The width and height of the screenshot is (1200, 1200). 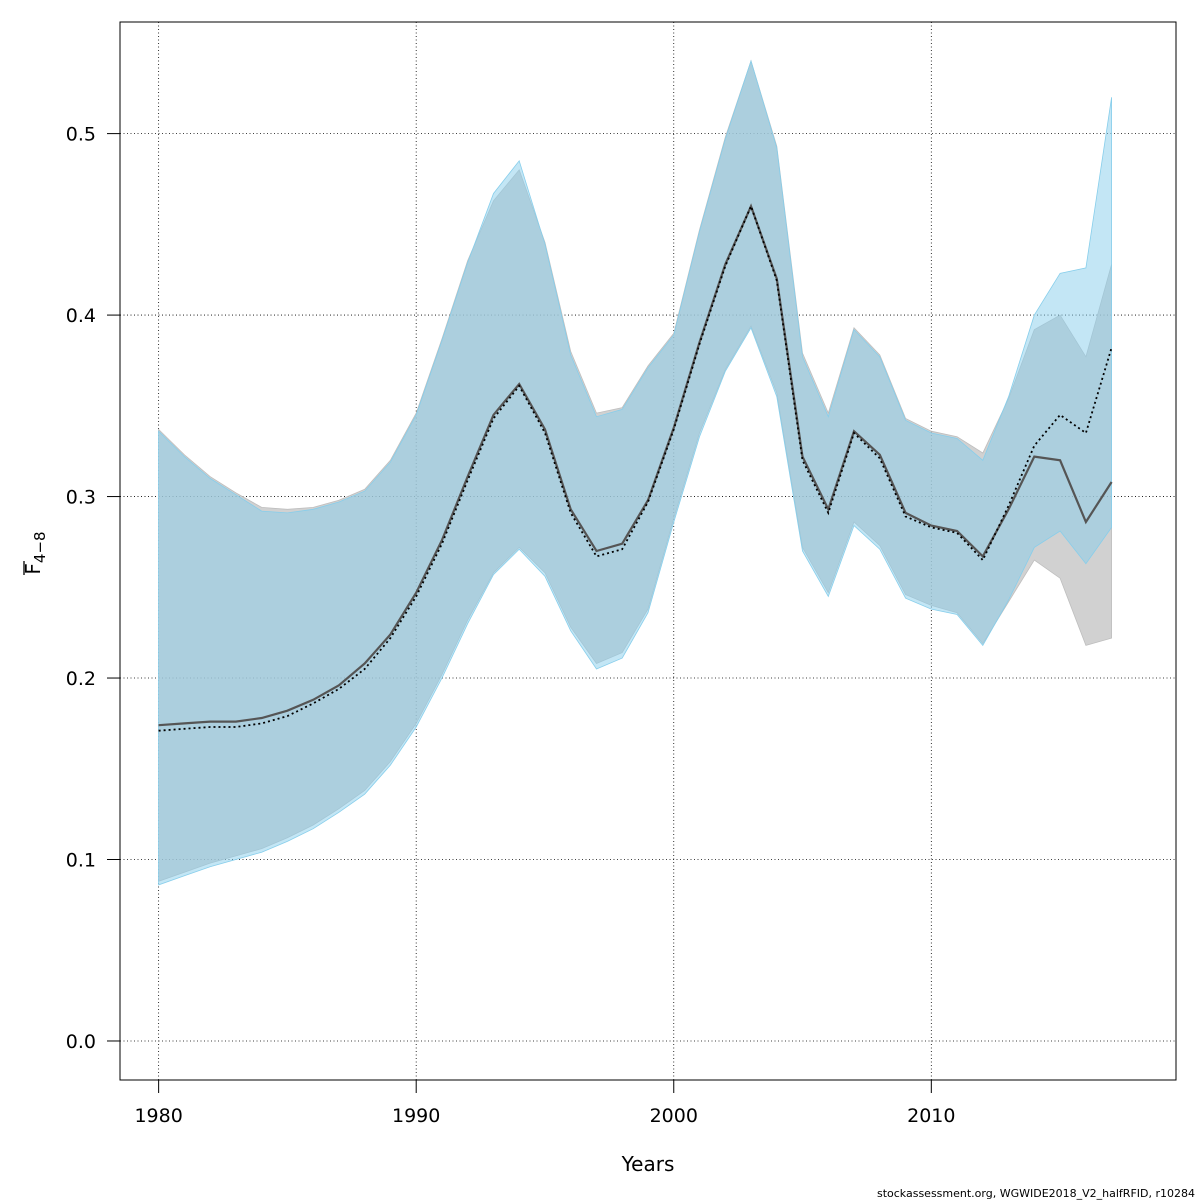 I want to click on x-tick-label: 2000, so click(x=674, y=1116).